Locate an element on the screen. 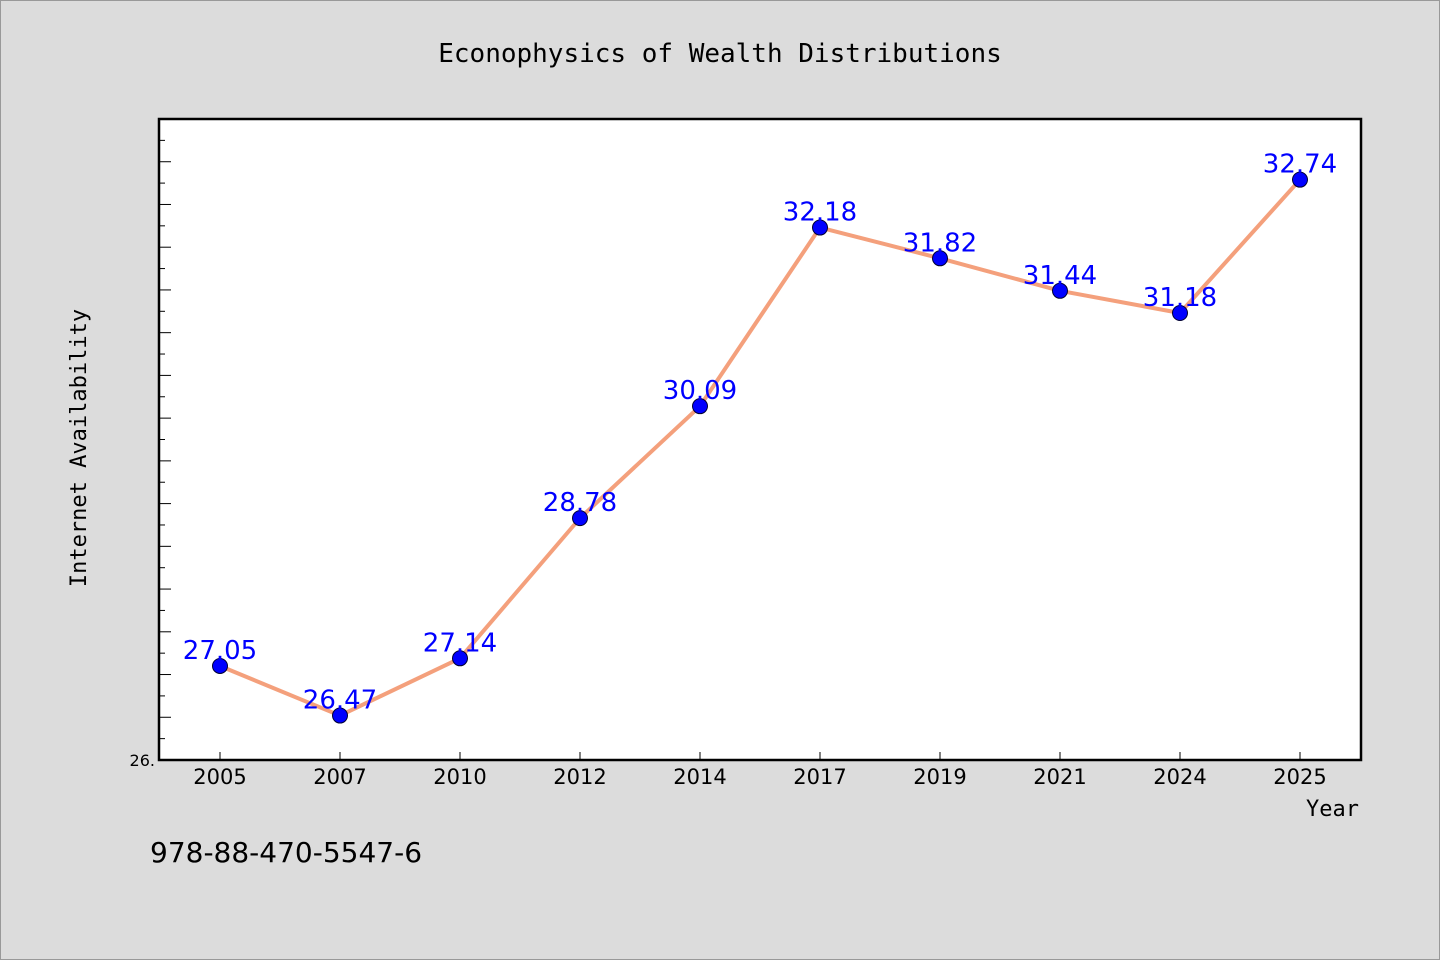 The height and width of the screenshot is (960, 1440). data-label: 31.82 is located at coordinates (940, 243).